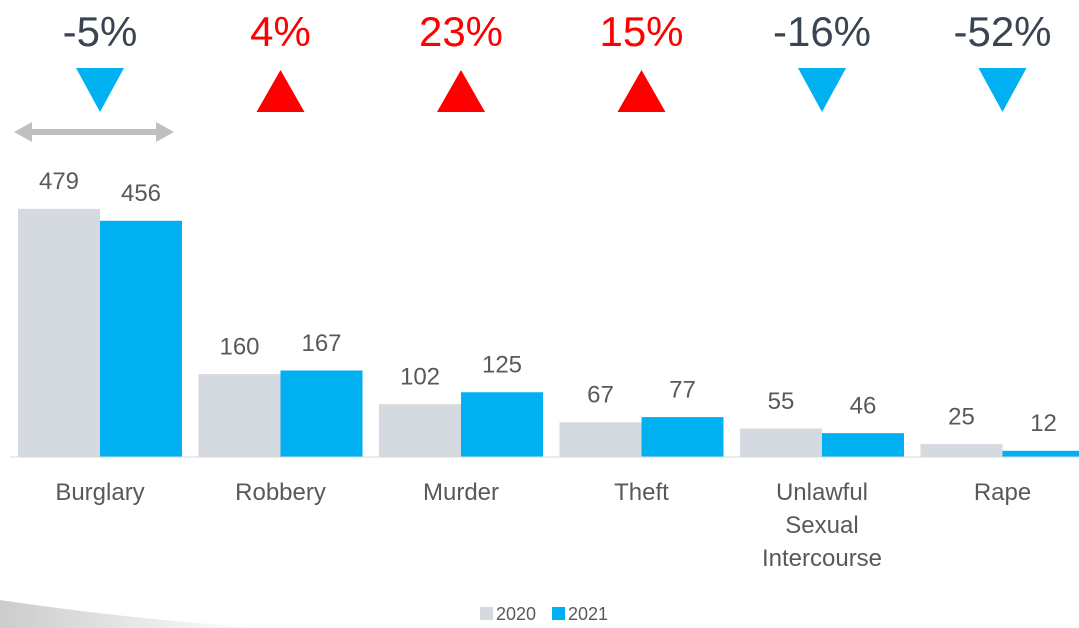  What do you see at coordinates (516, 614) in the screenshot?
I see `legend-label: 2020` at bounding box center [516, 614].